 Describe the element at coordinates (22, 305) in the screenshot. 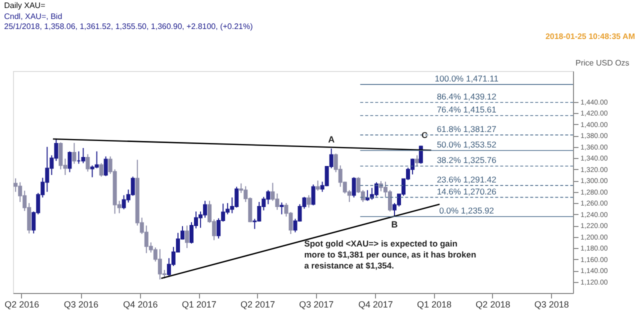

I see `x-tick-label: Q2 2016` at that location.